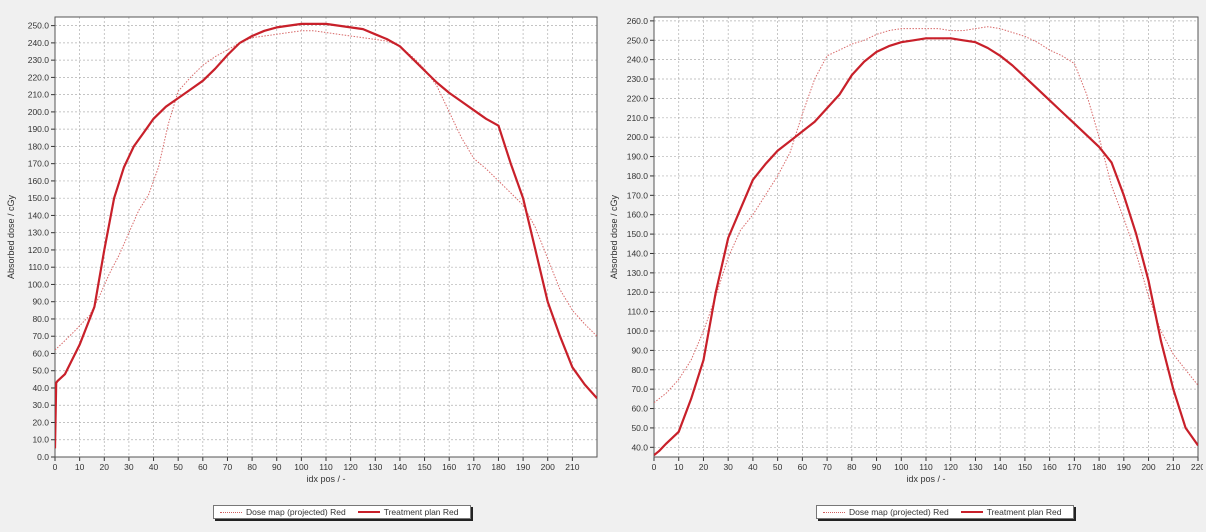 This screenshot has height=532, width=1206. I want to click on legend-label-treatment-plan: Treatment plan Red, so click(421, 512).